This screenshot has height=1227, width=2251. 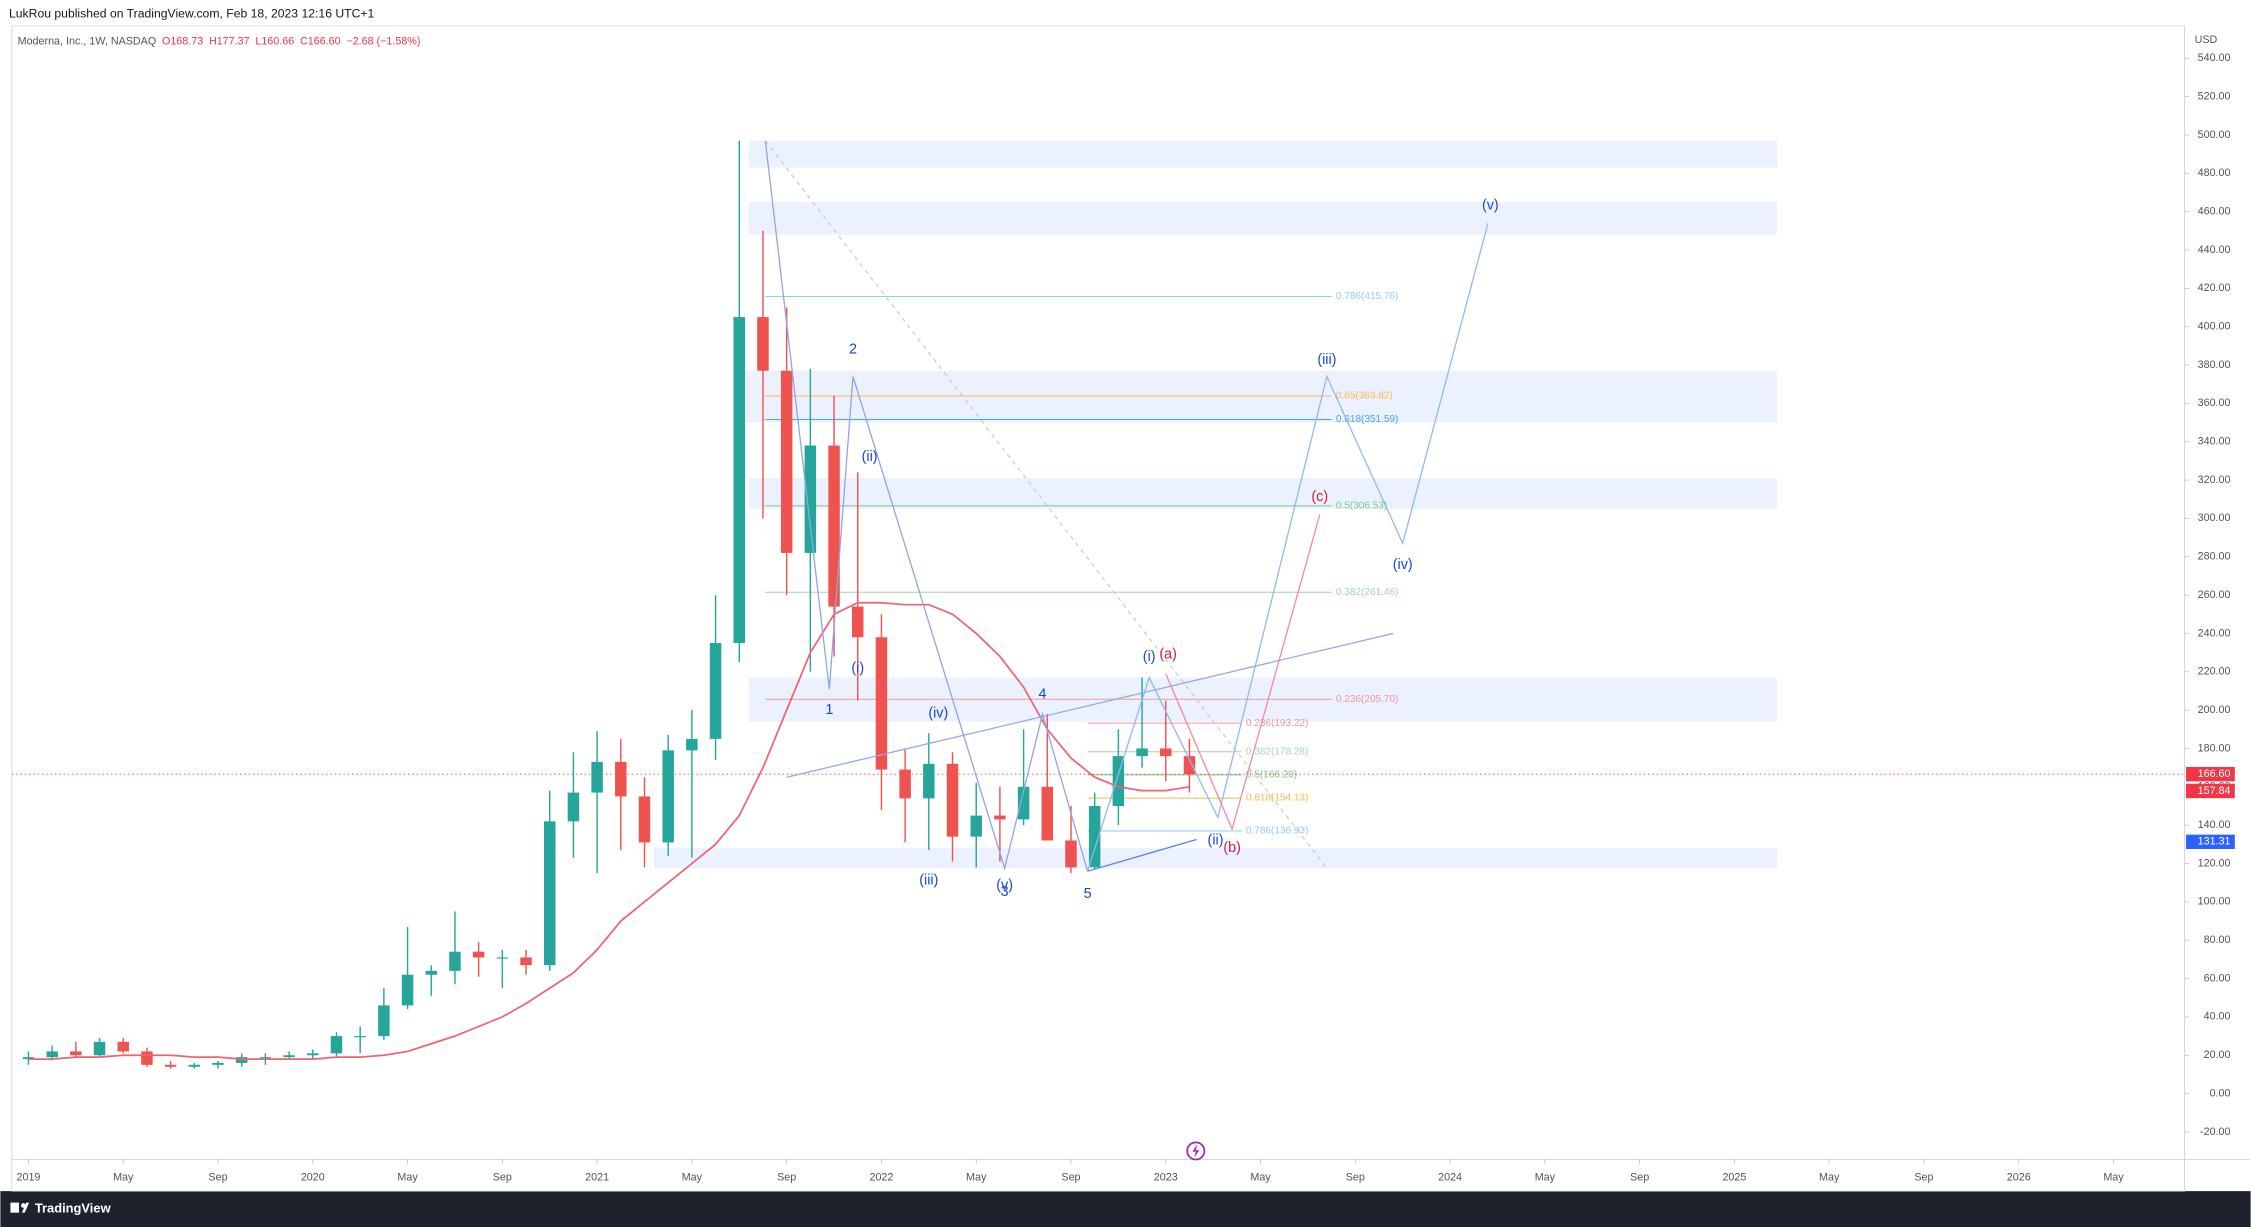 I want to click on wave-label: (c), so click(x=1319, y=497).